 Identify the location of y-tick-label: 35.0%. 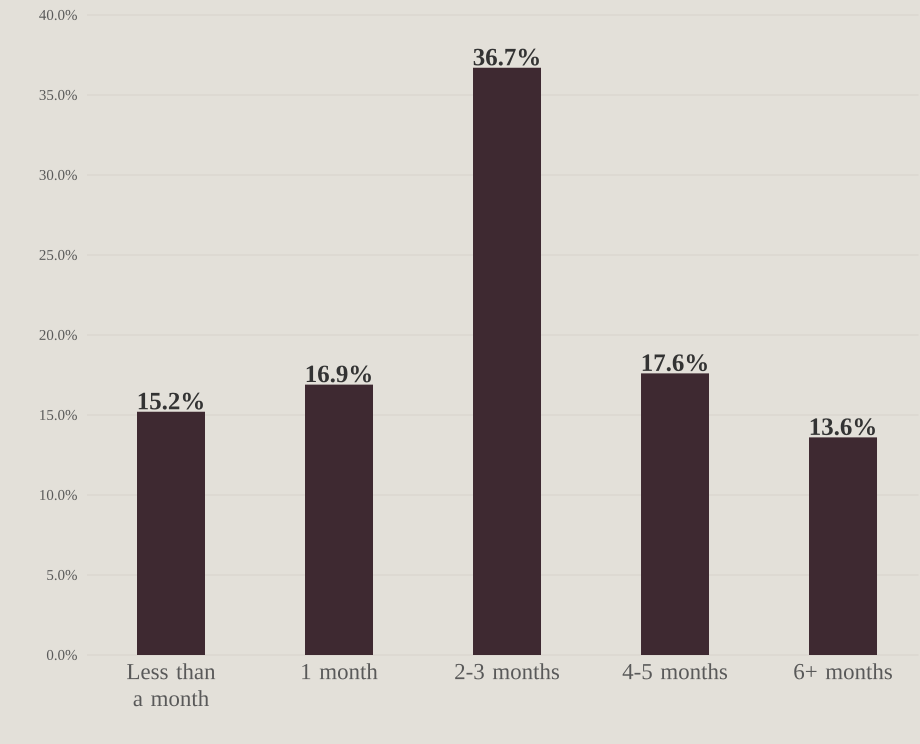
(58, 95).